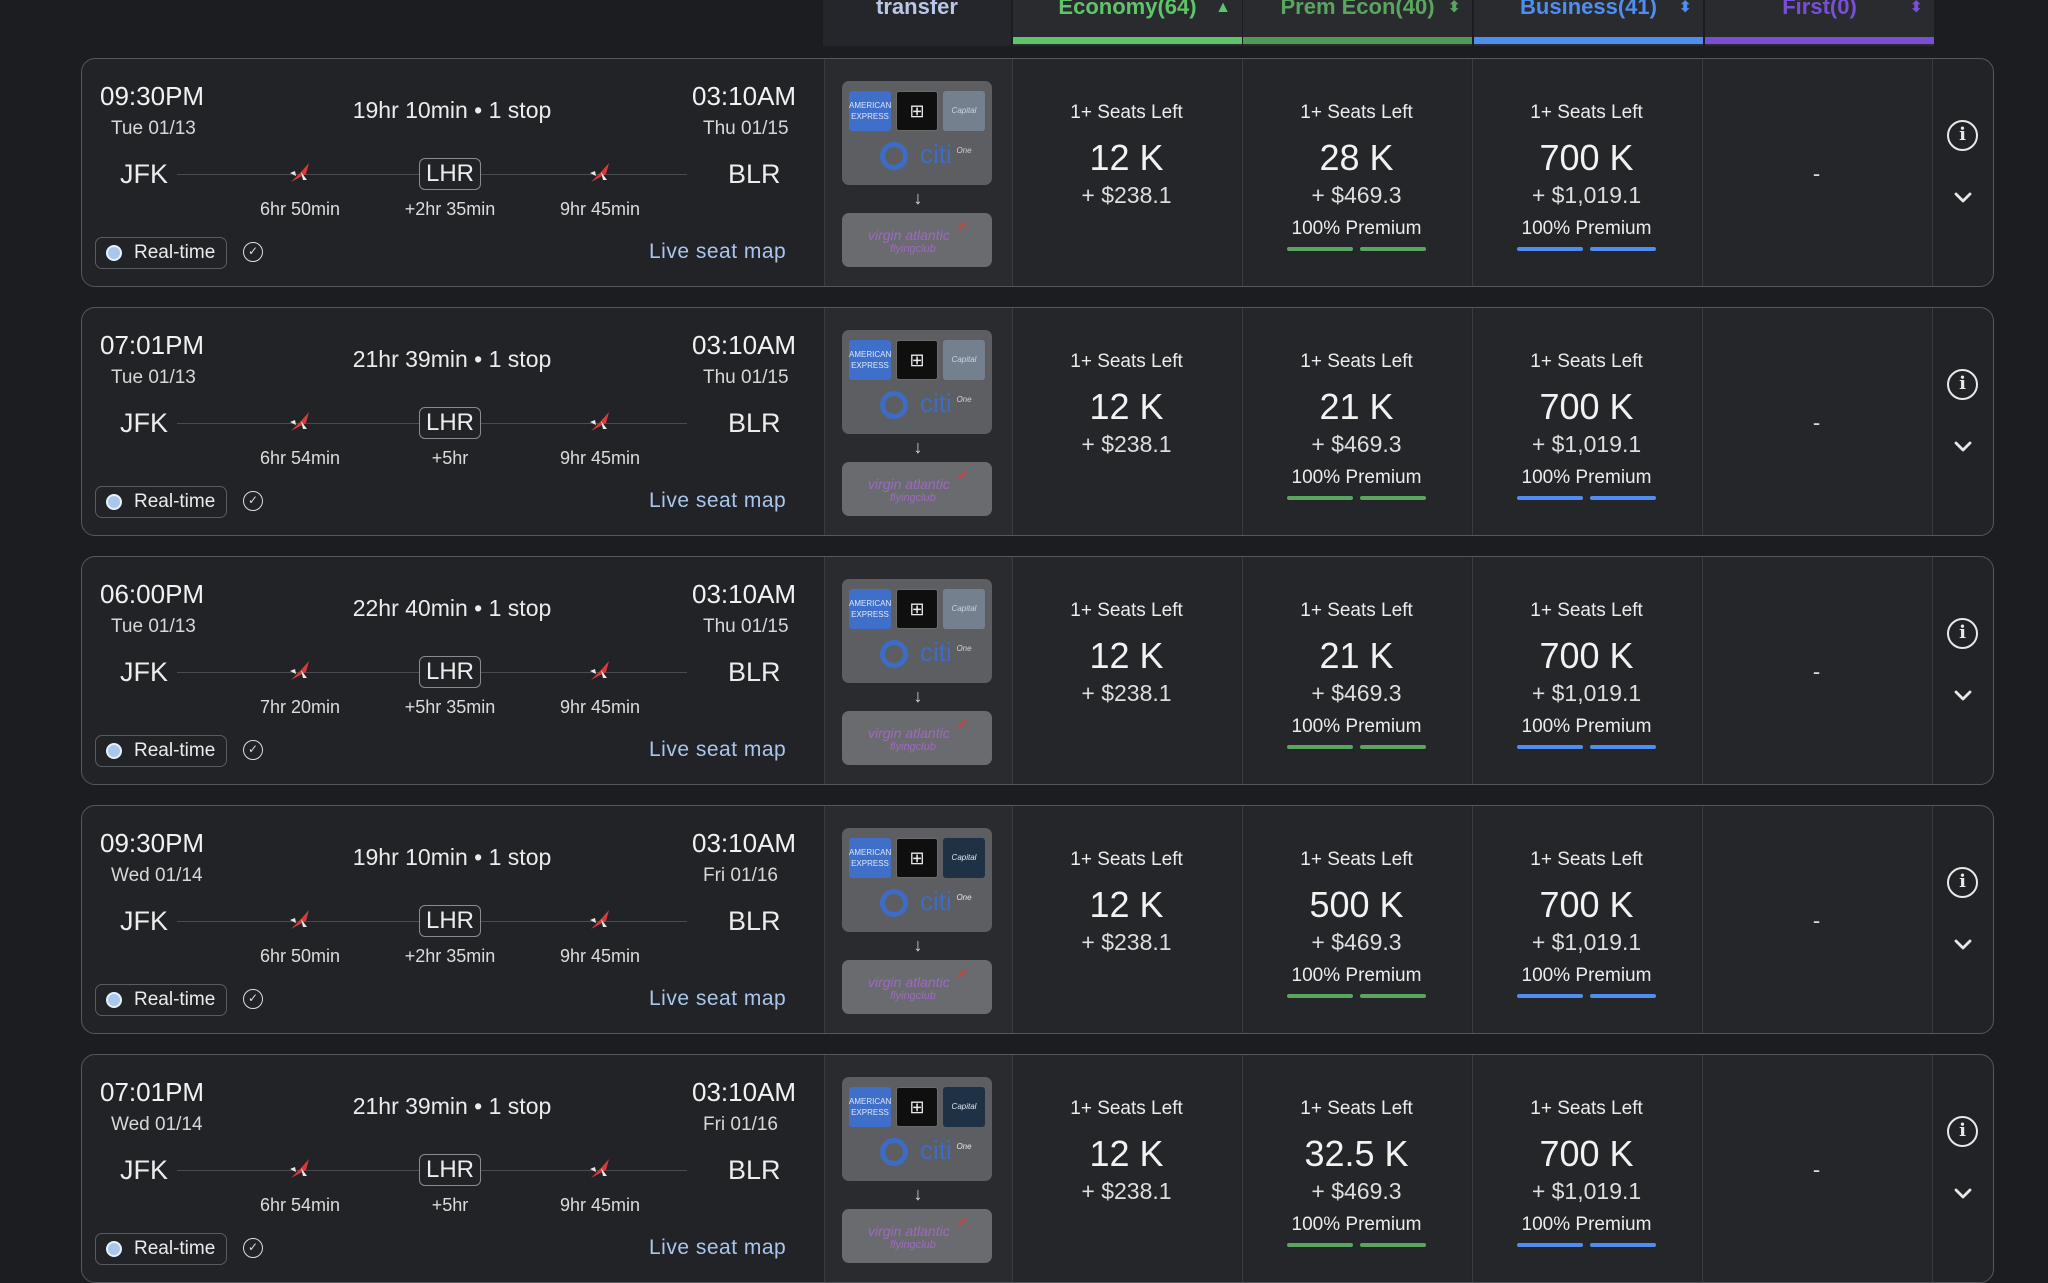 This screenshot has width=2048, height=1283. Describe the element at coordinates (754, 1170) in the screenshot. I see `destination-airport: BLR` at that location.